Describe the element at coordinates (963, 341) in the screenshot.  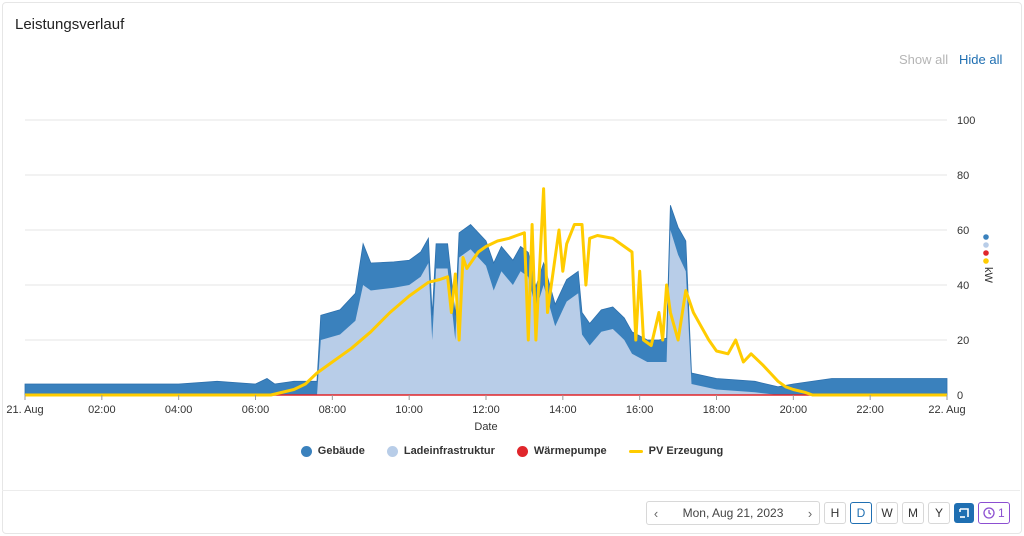
I see `y-tick-label: 20` at that location.